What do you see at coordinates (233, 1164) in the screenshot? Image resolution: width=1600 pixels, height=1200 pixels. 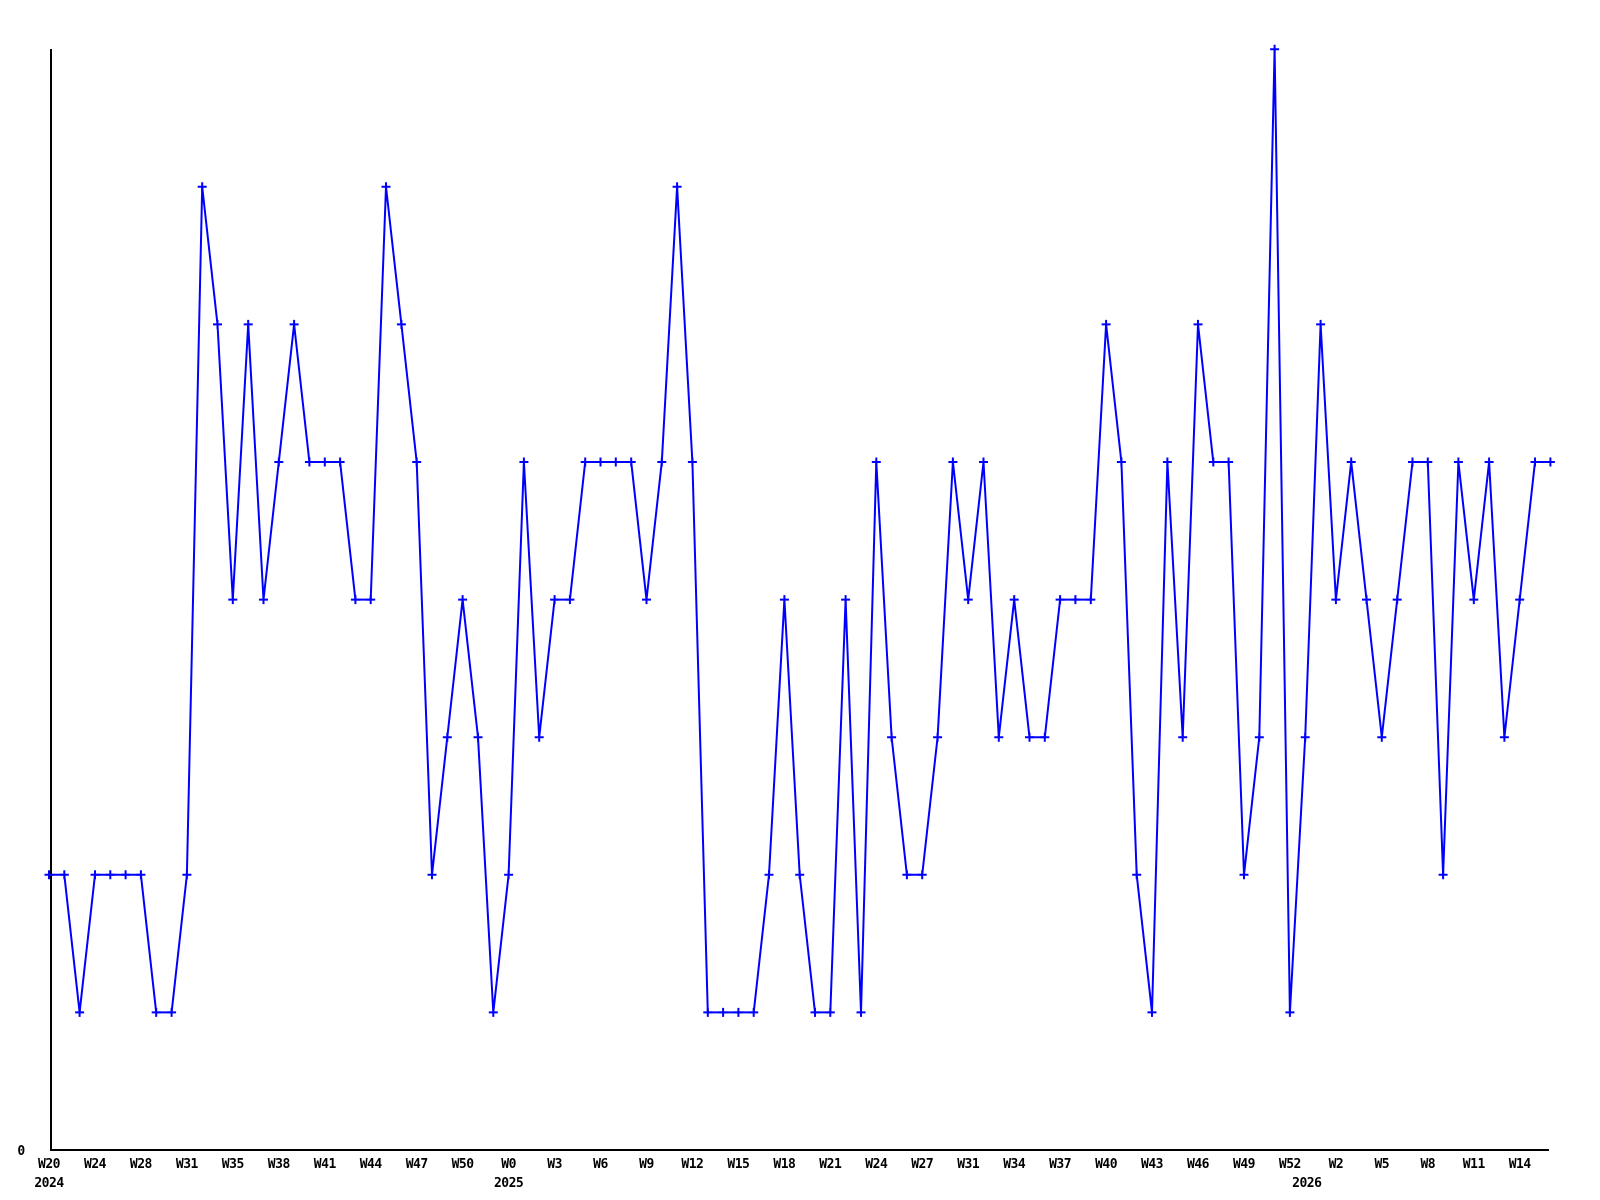 I see `x-tick-label: W35` at bounding box center [233, 1164].